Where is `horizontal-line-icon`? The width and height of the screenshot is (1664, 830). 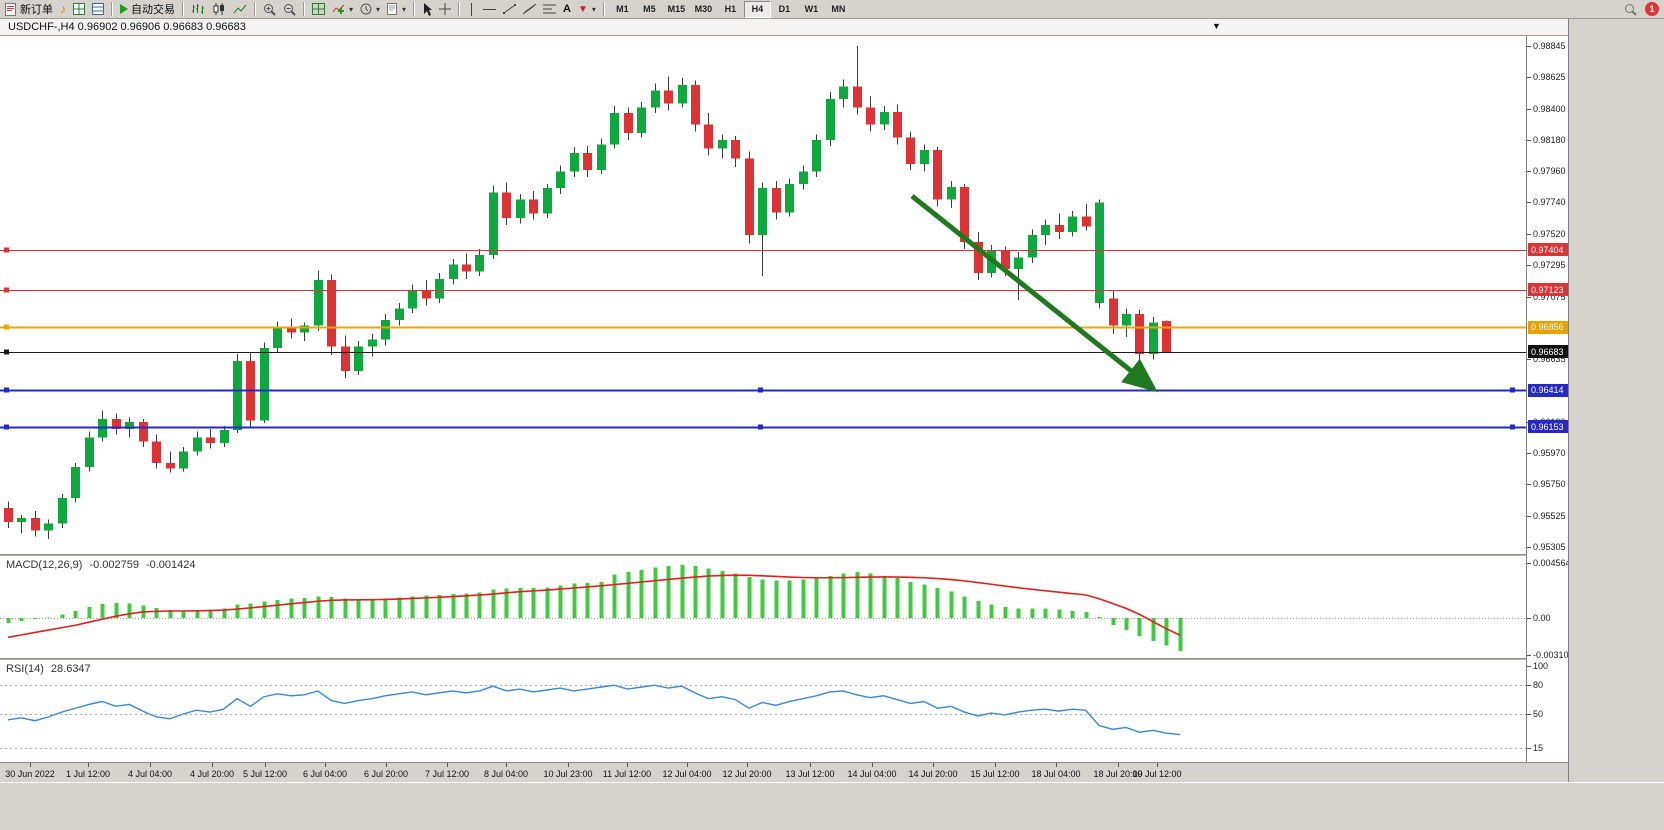
horizontal-line-icon is located at coordinates (490, 9).